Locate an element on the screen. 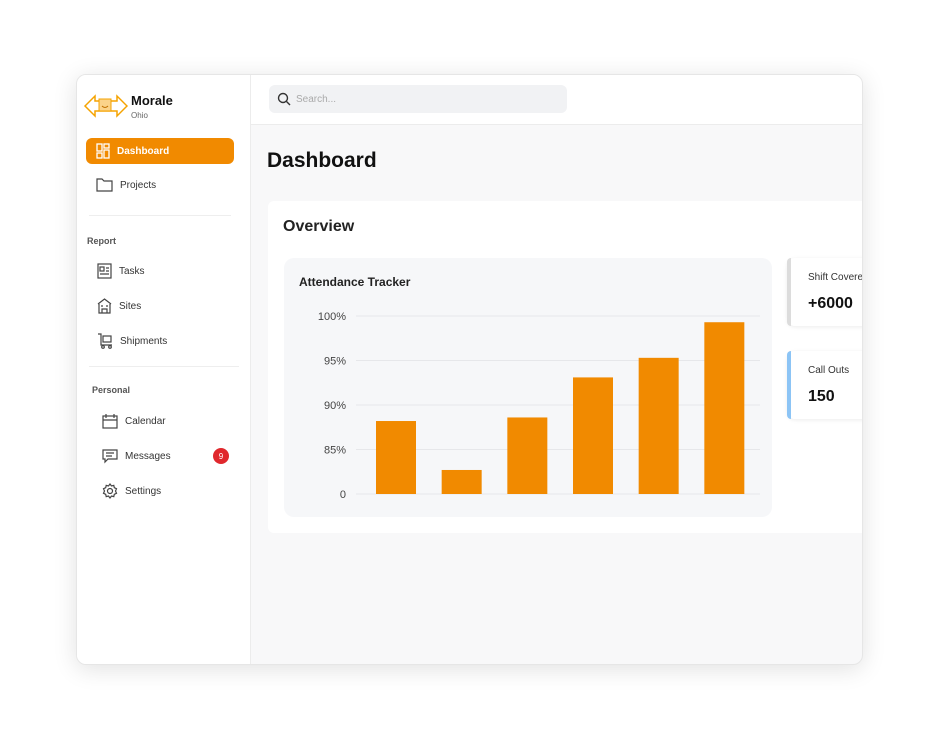  sidebar-item-settings: Settings is located at coordinates (131, 491).